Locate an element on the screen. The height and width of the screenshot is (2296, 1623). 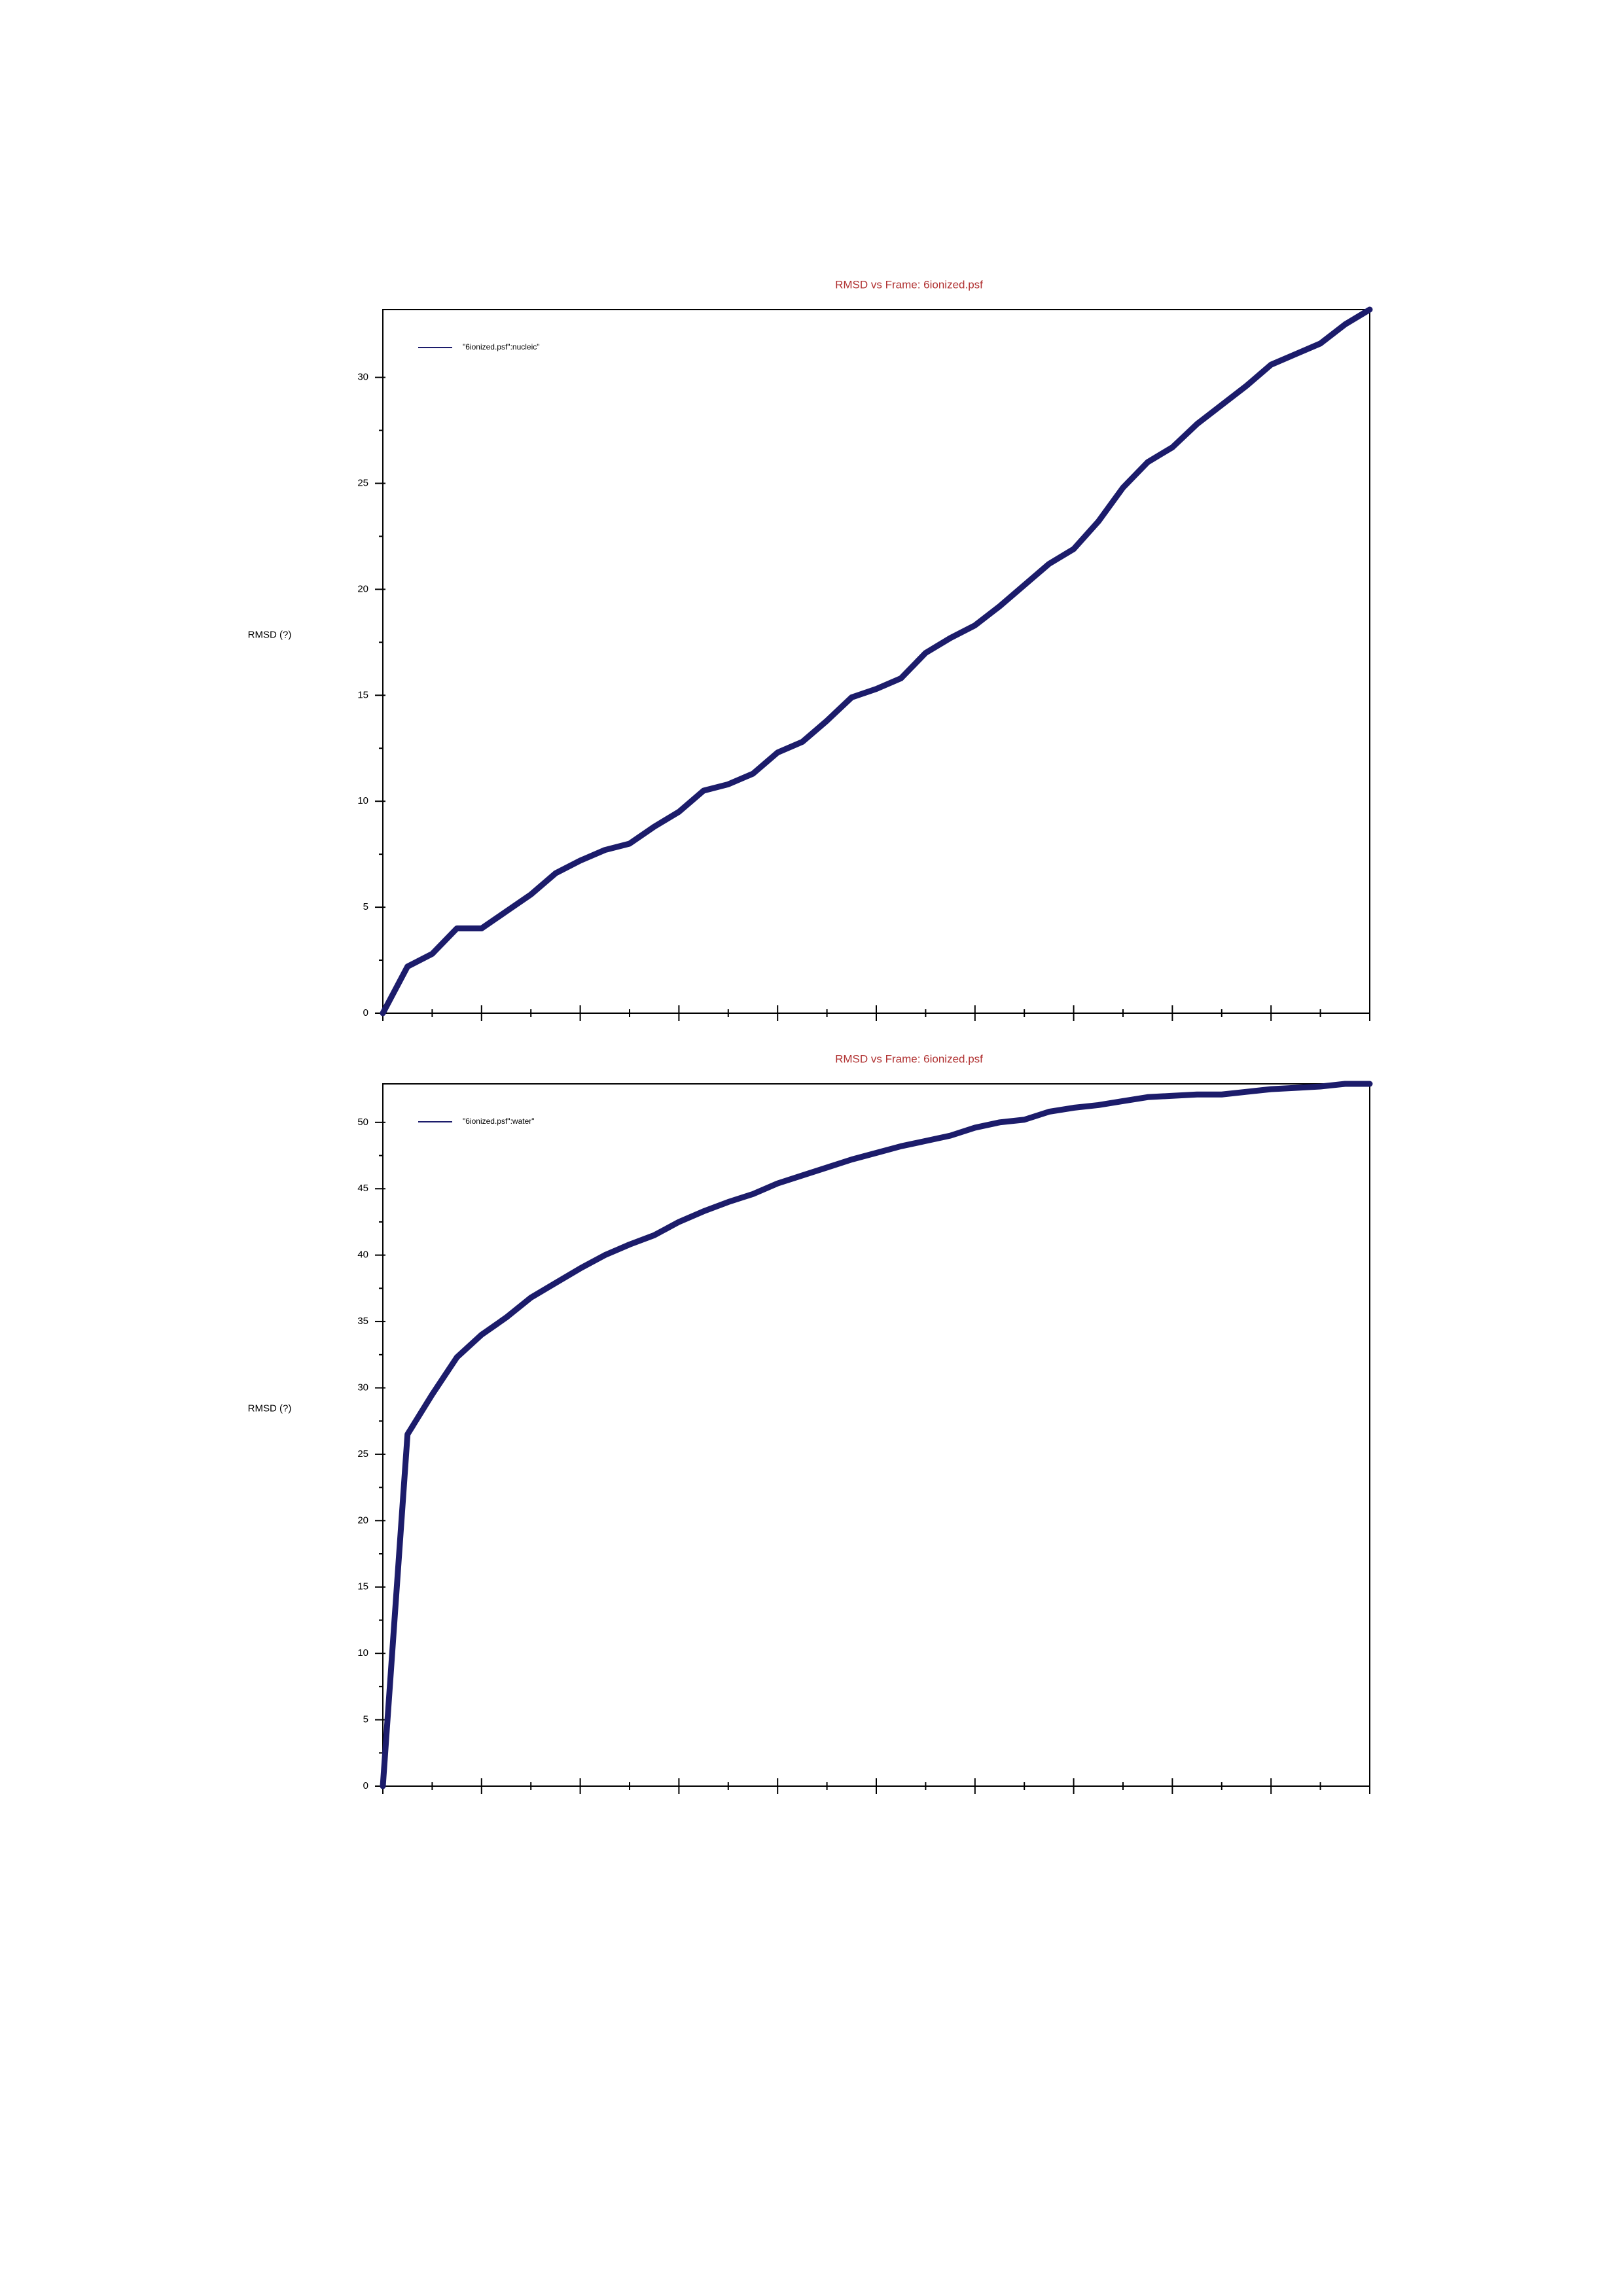
legend-label: "6ionized.psf":nucleic" is located at coordinates (501, 346).